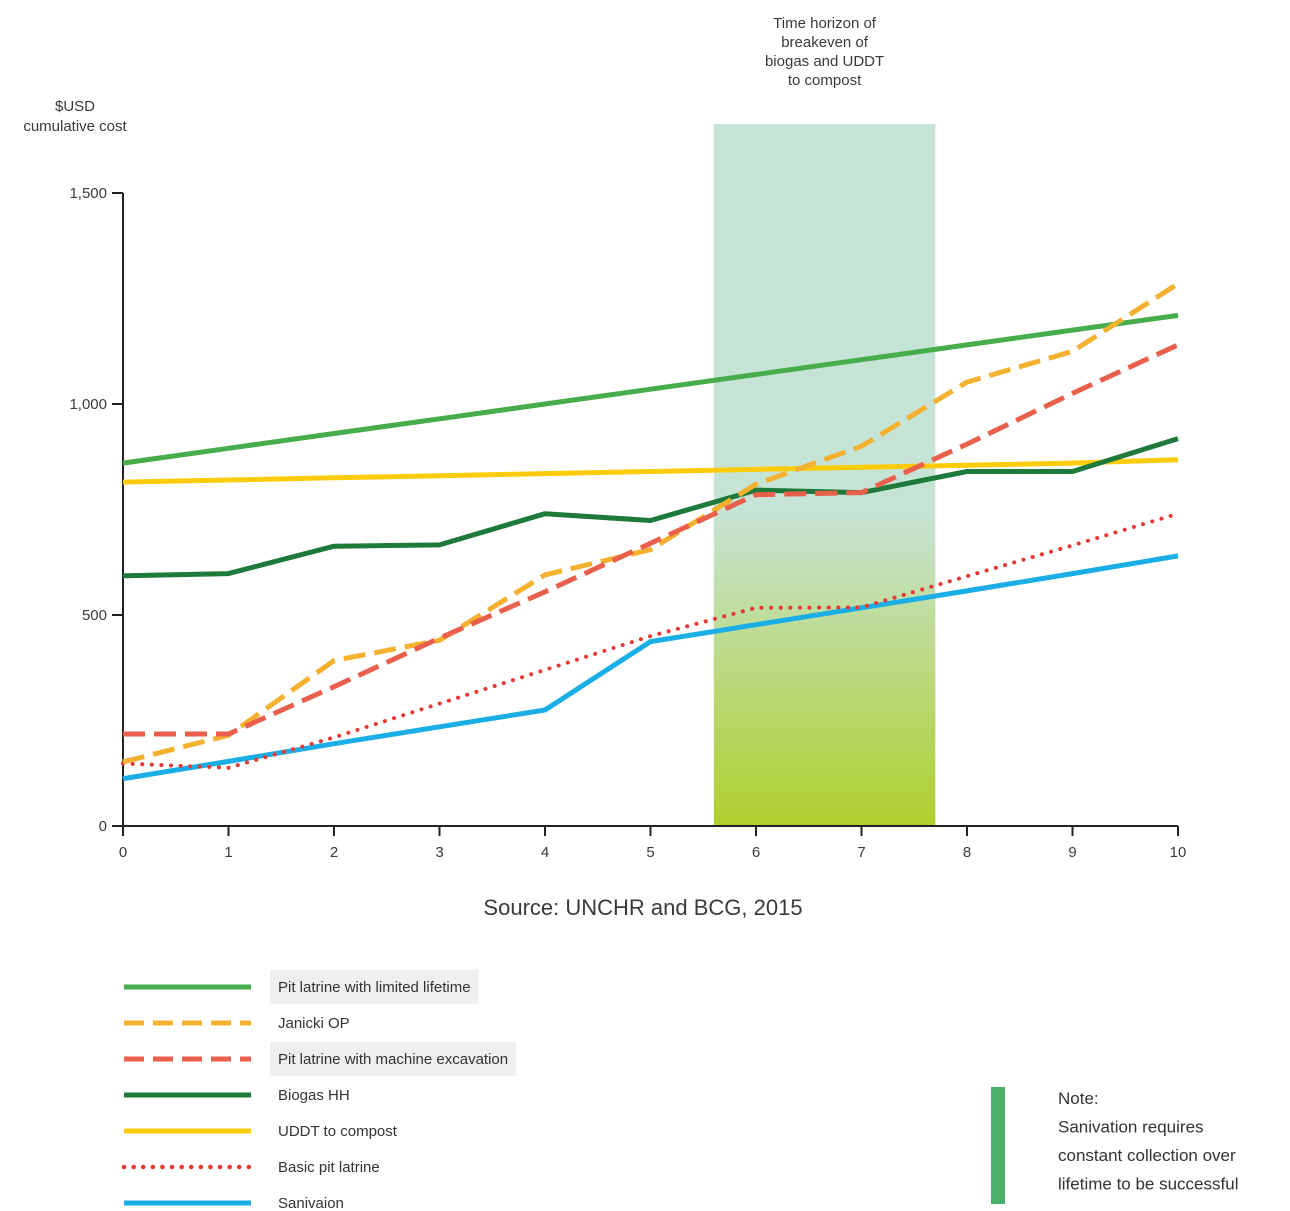 The image size is (1290, 1211). Describe the element at coordinates (234, 1203) in the screenshot. I see `legend-item: Sanivaion` at that location.